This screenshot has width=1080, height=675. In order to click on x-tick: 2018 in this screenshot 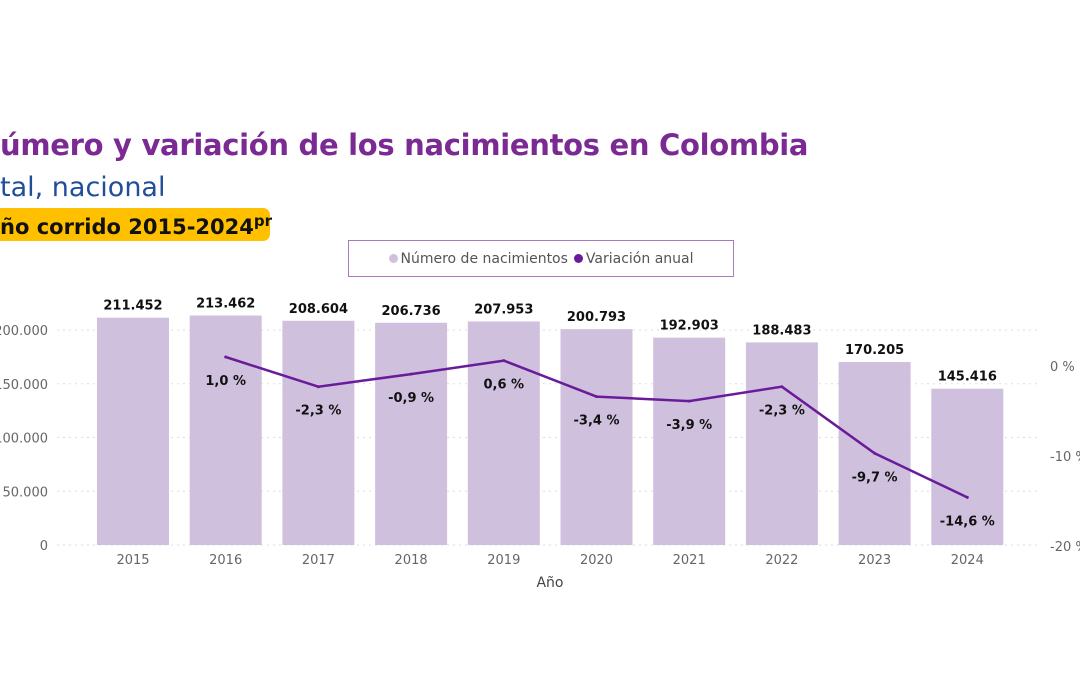, I will do `click(411, 560)`.